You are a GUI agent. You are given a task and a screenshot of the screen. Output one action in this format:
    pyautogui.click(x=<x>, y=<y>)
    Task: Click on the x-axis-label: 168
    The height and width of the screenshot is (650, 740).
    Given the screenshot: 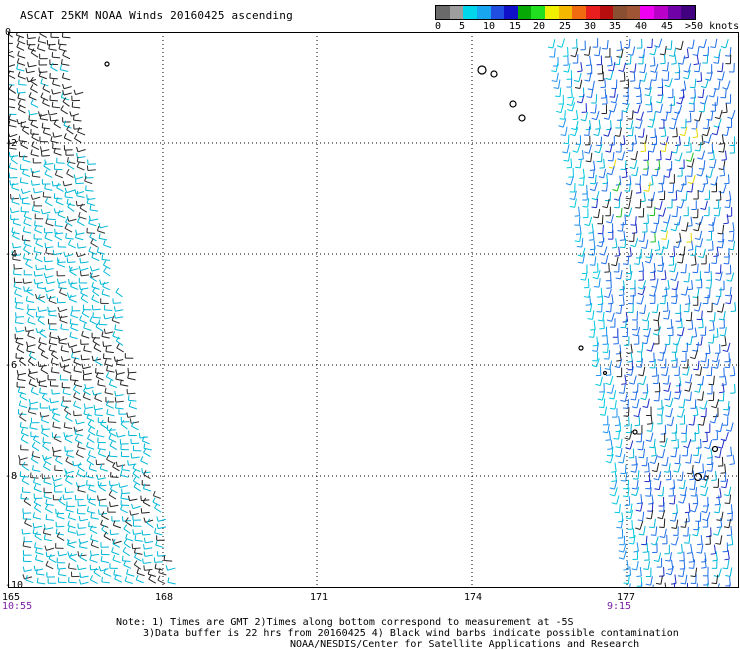 What is the action you would take?
    pyautogui.click(x=164, y=597)
    